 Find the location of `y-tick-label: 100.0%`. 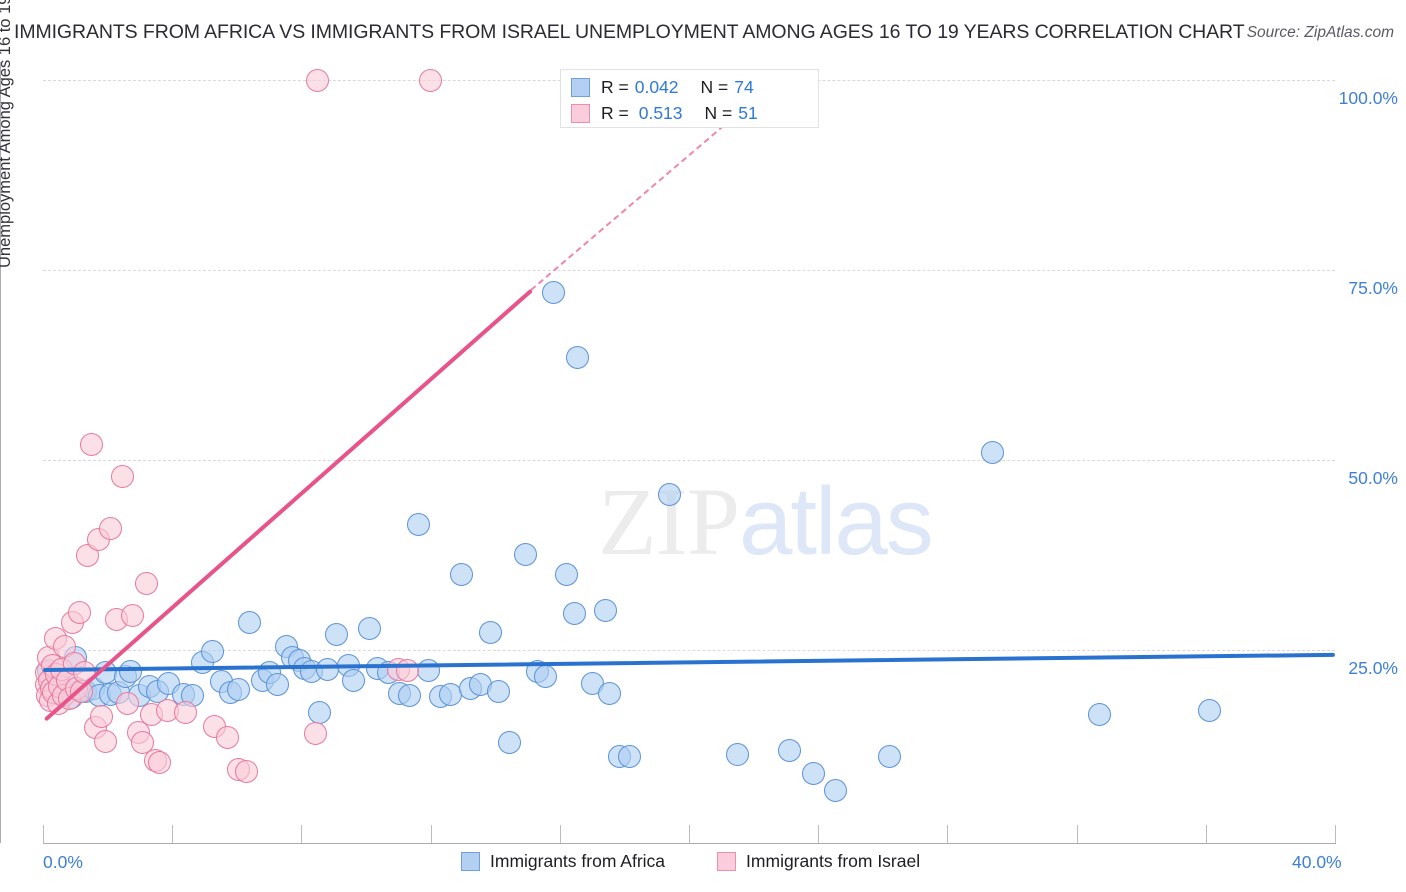

y-tick-label: 100.0% is located at coordinates (1368, 98).